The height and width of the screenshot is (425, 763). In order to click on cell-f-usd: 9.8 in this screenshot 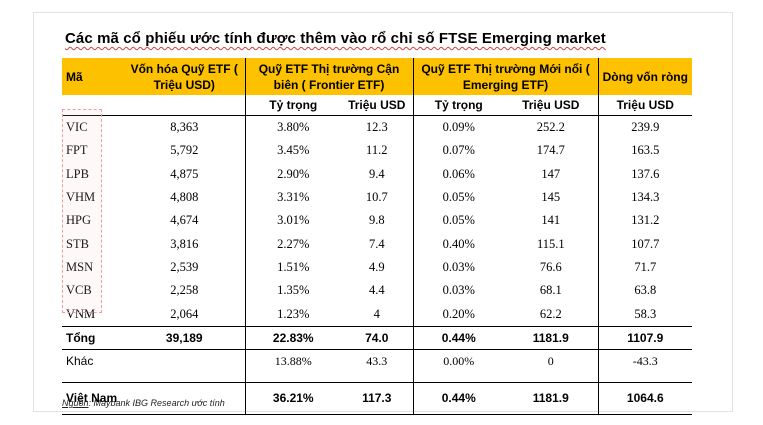, I will do `click(377, 221)`.